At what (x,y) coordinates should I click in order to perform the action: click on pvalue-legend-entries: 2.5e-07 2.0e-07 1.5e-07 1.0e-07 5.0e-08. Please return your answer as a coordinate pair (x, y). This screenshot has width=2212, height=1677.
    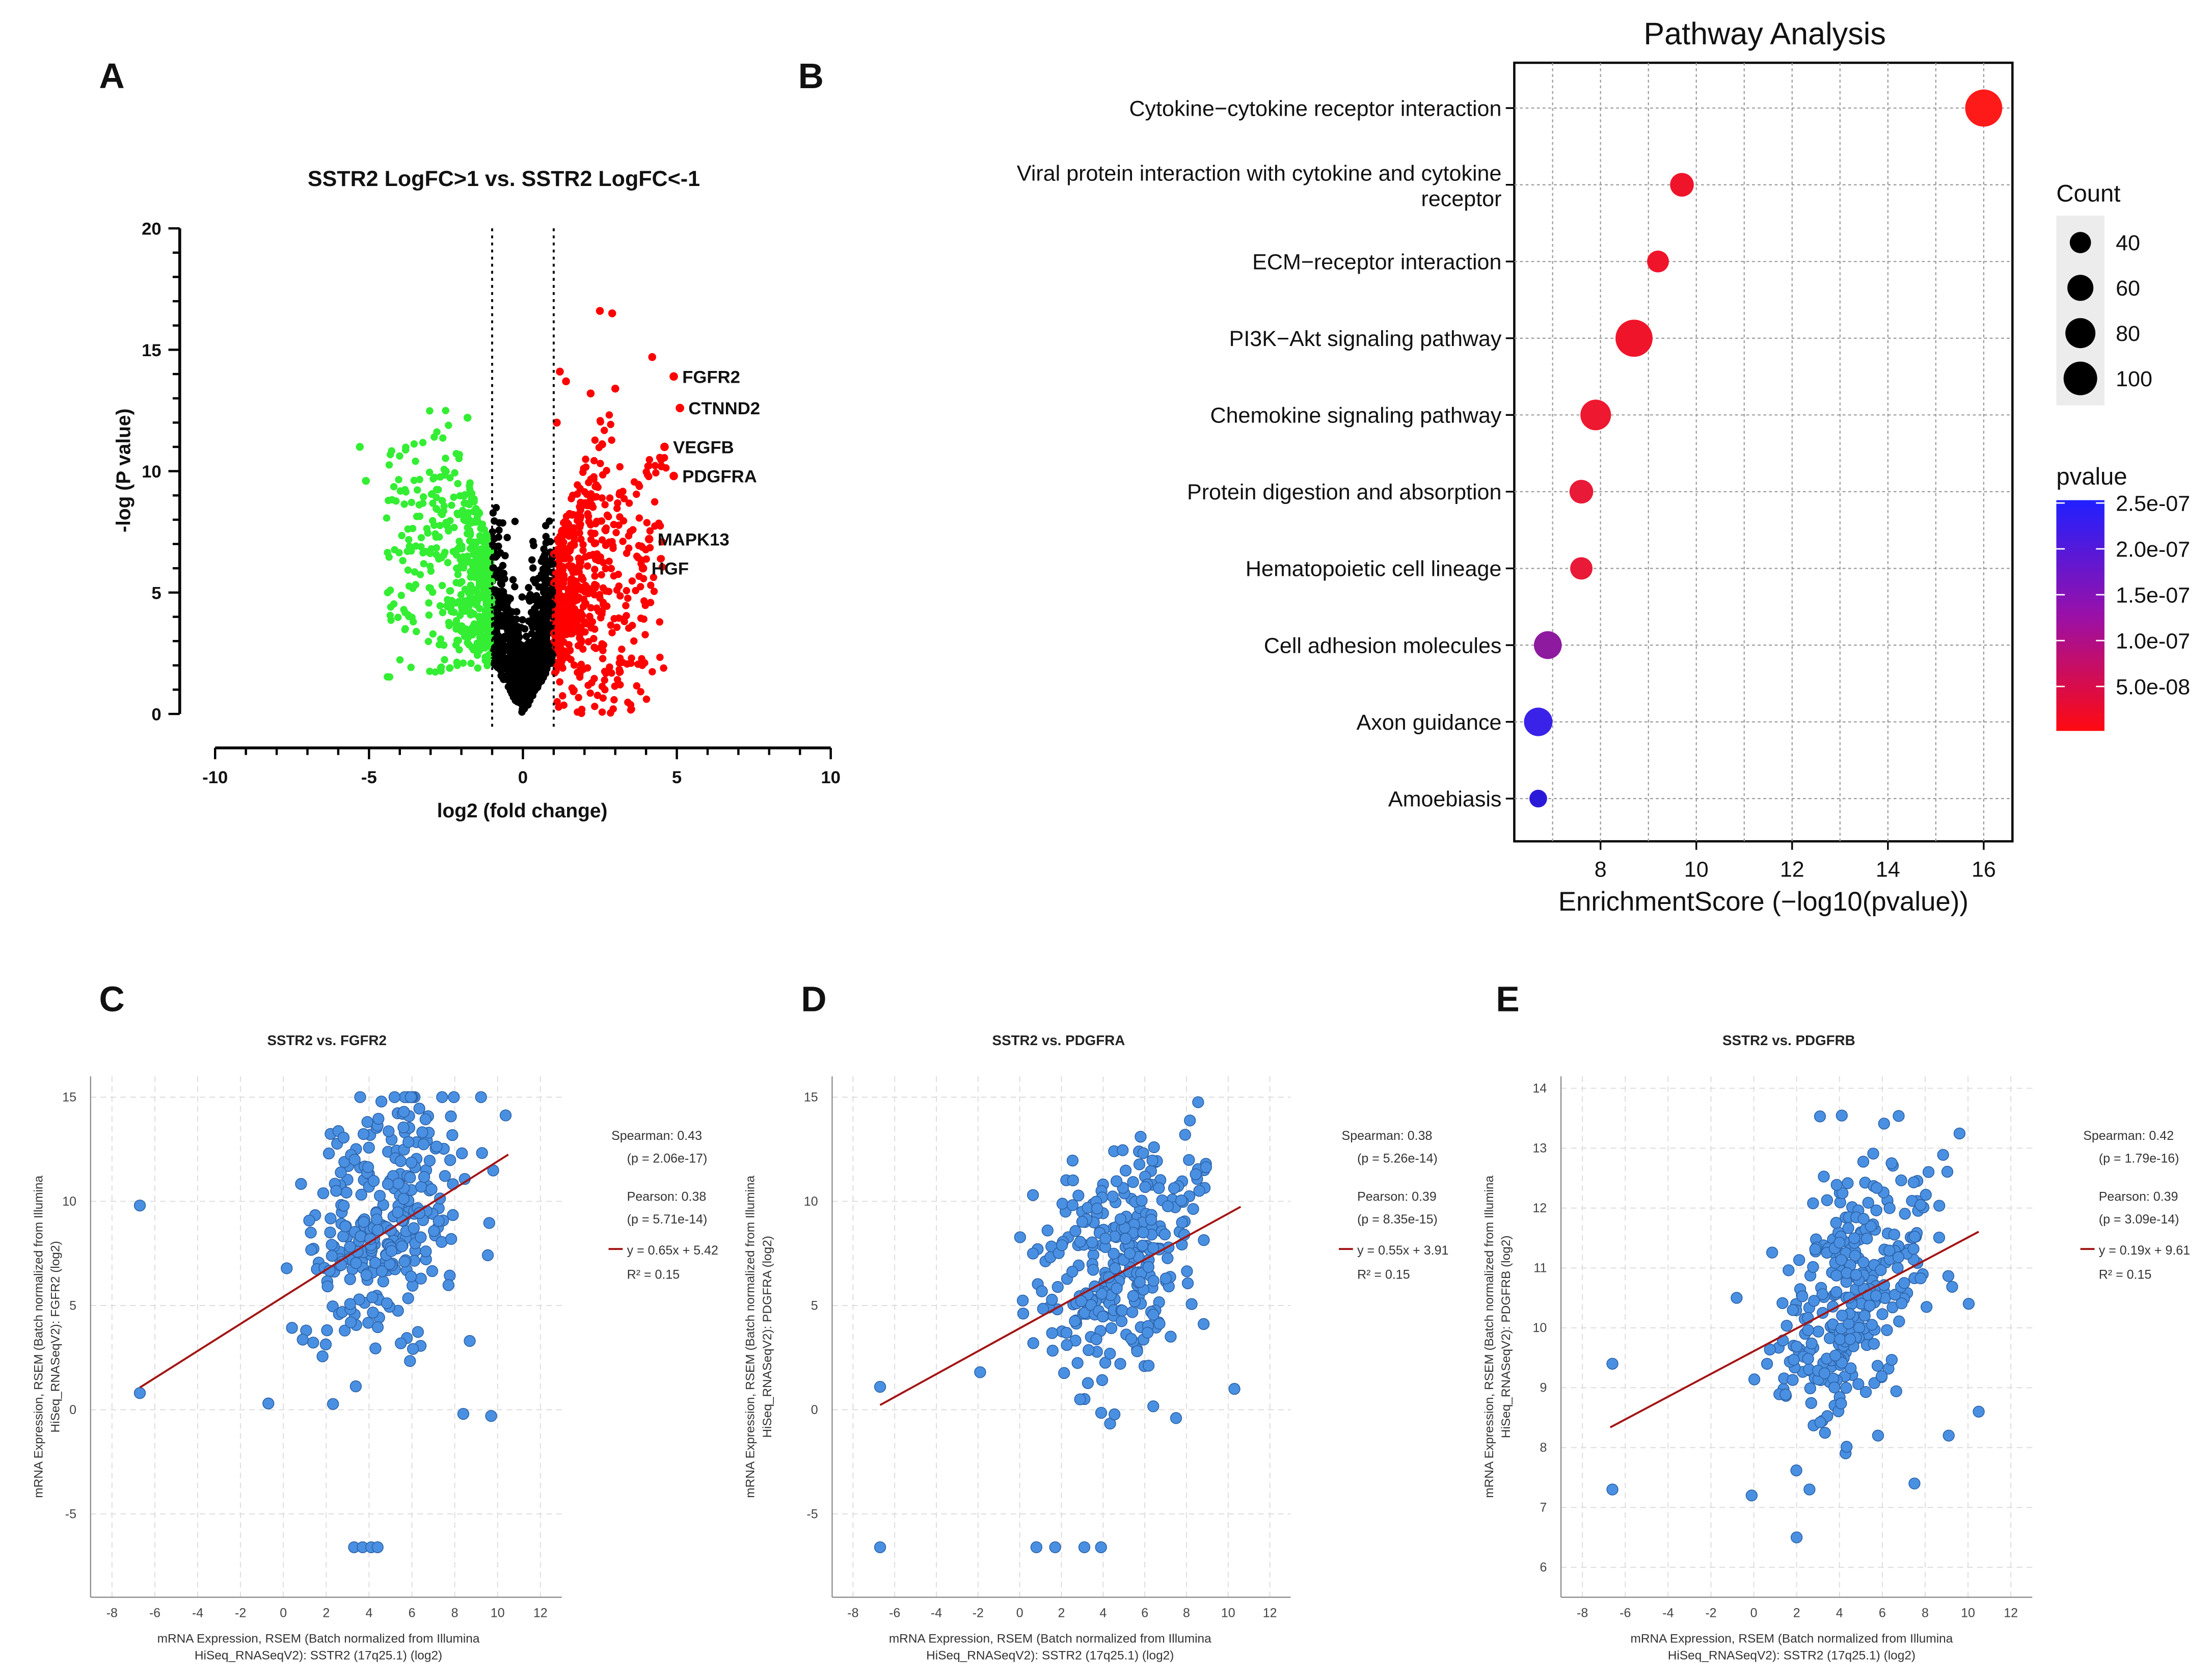
    Looking at the image, I should click on (2123, 595).